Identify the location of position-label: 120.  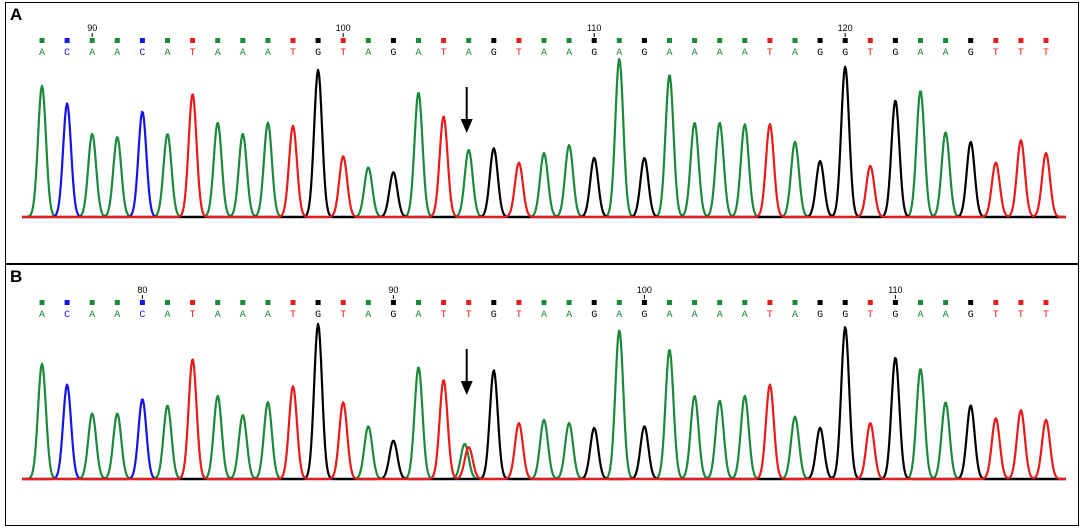
(845, 28).